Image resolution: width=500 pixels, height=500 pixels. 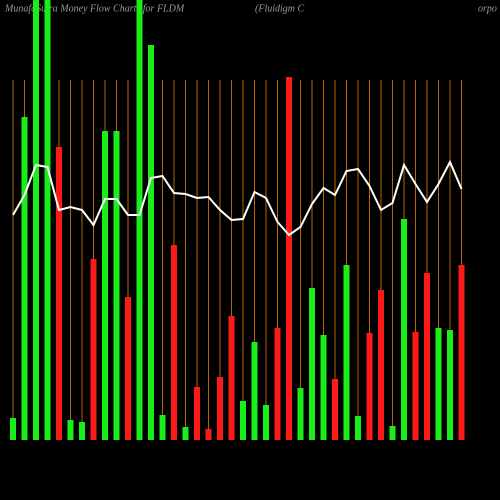 What do you see at coordinates (94, 8) in the screenshot?
I see `chart-title: MunafaSutra Money Flow Charts for FLDM` at bounding box center [94, 8].